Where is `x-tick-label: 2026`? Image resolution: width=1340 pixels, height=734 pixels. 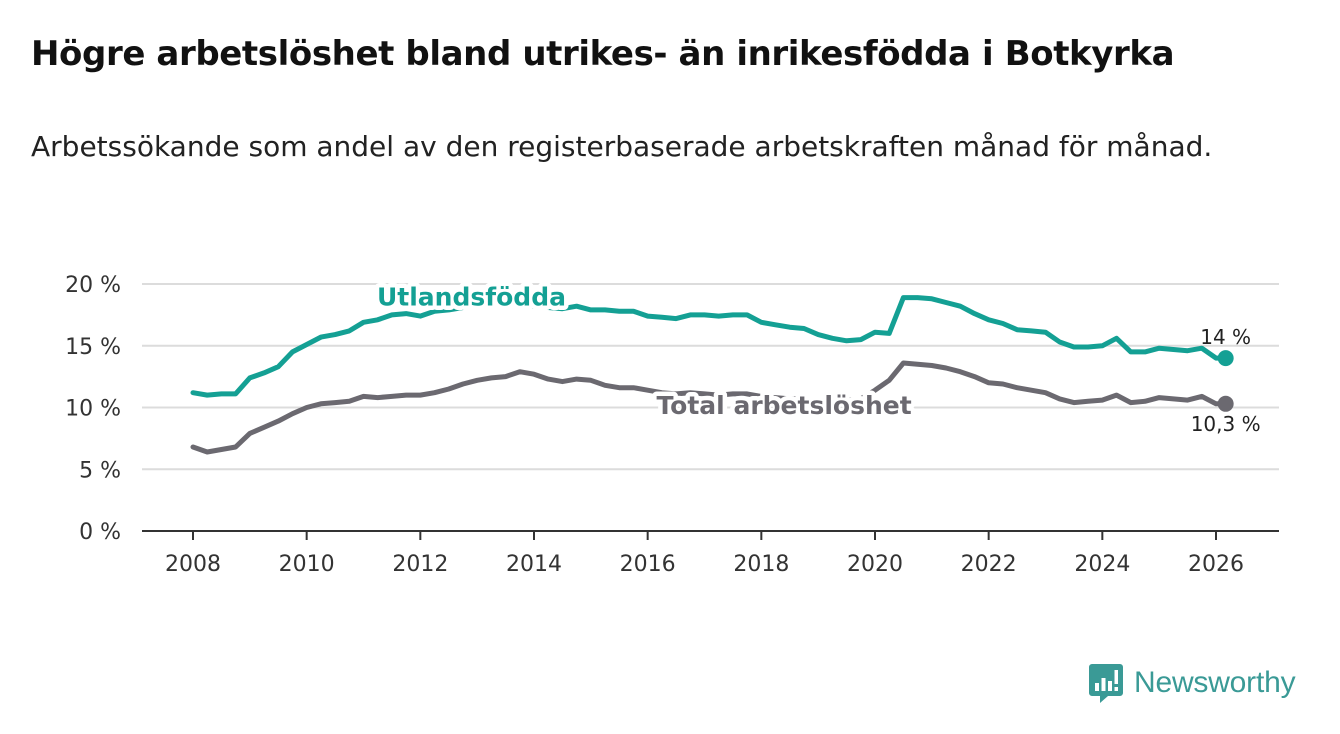 x-tick-label: 2026 is located at coordinates (1216, 564).